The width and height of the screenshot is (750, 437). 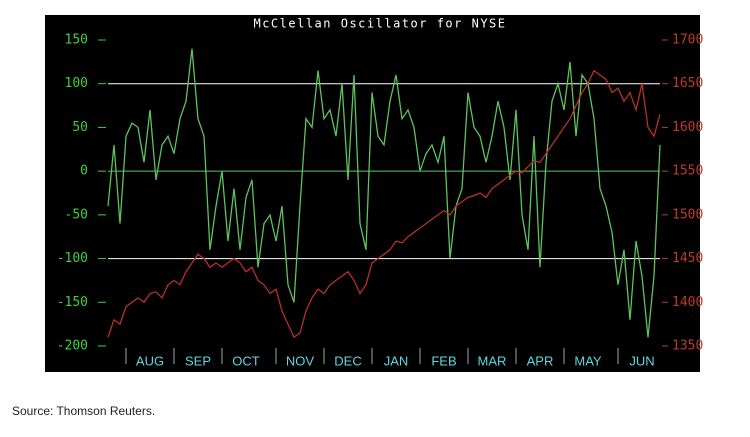 I want to click on y2-tick-label: 1500, so click(x=687, y=214).